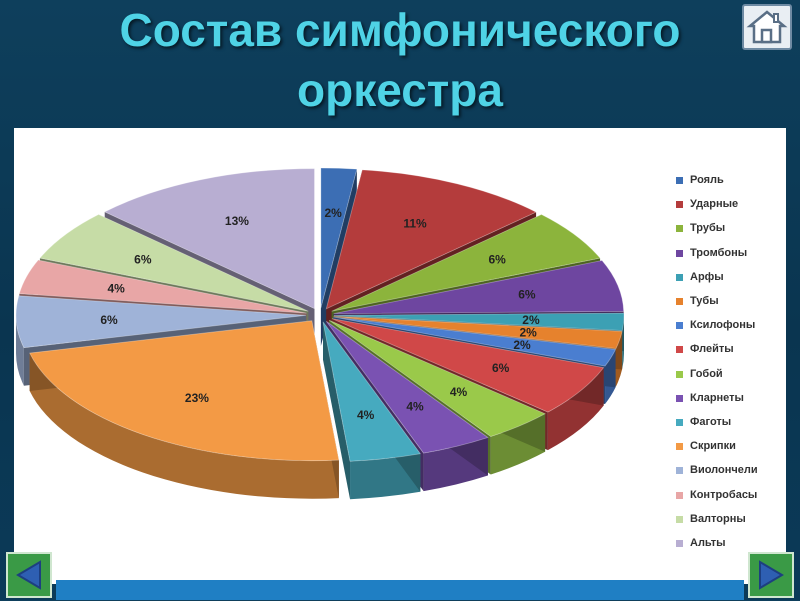 This screenshot has width=800, height=601. I want to click on pie-slice-wall, so click(337, 410).